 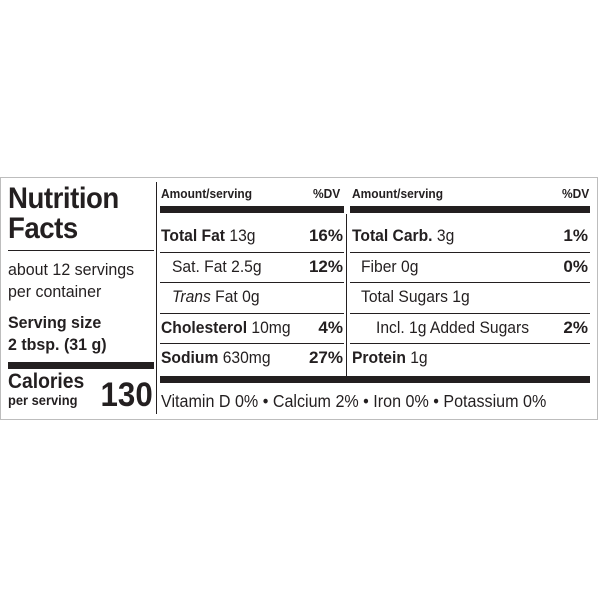 What do you see at coordinates (575, 327) in the screenshot?
I see `right-row-added-sugars-dv: 2%` at bounding box center [575, 327].